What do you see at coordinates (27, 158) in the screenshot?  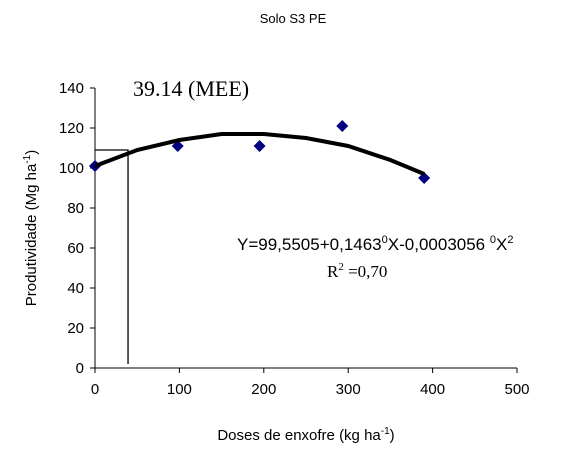 I see `y-label-sup: -1` at bounding box center [27, 158].